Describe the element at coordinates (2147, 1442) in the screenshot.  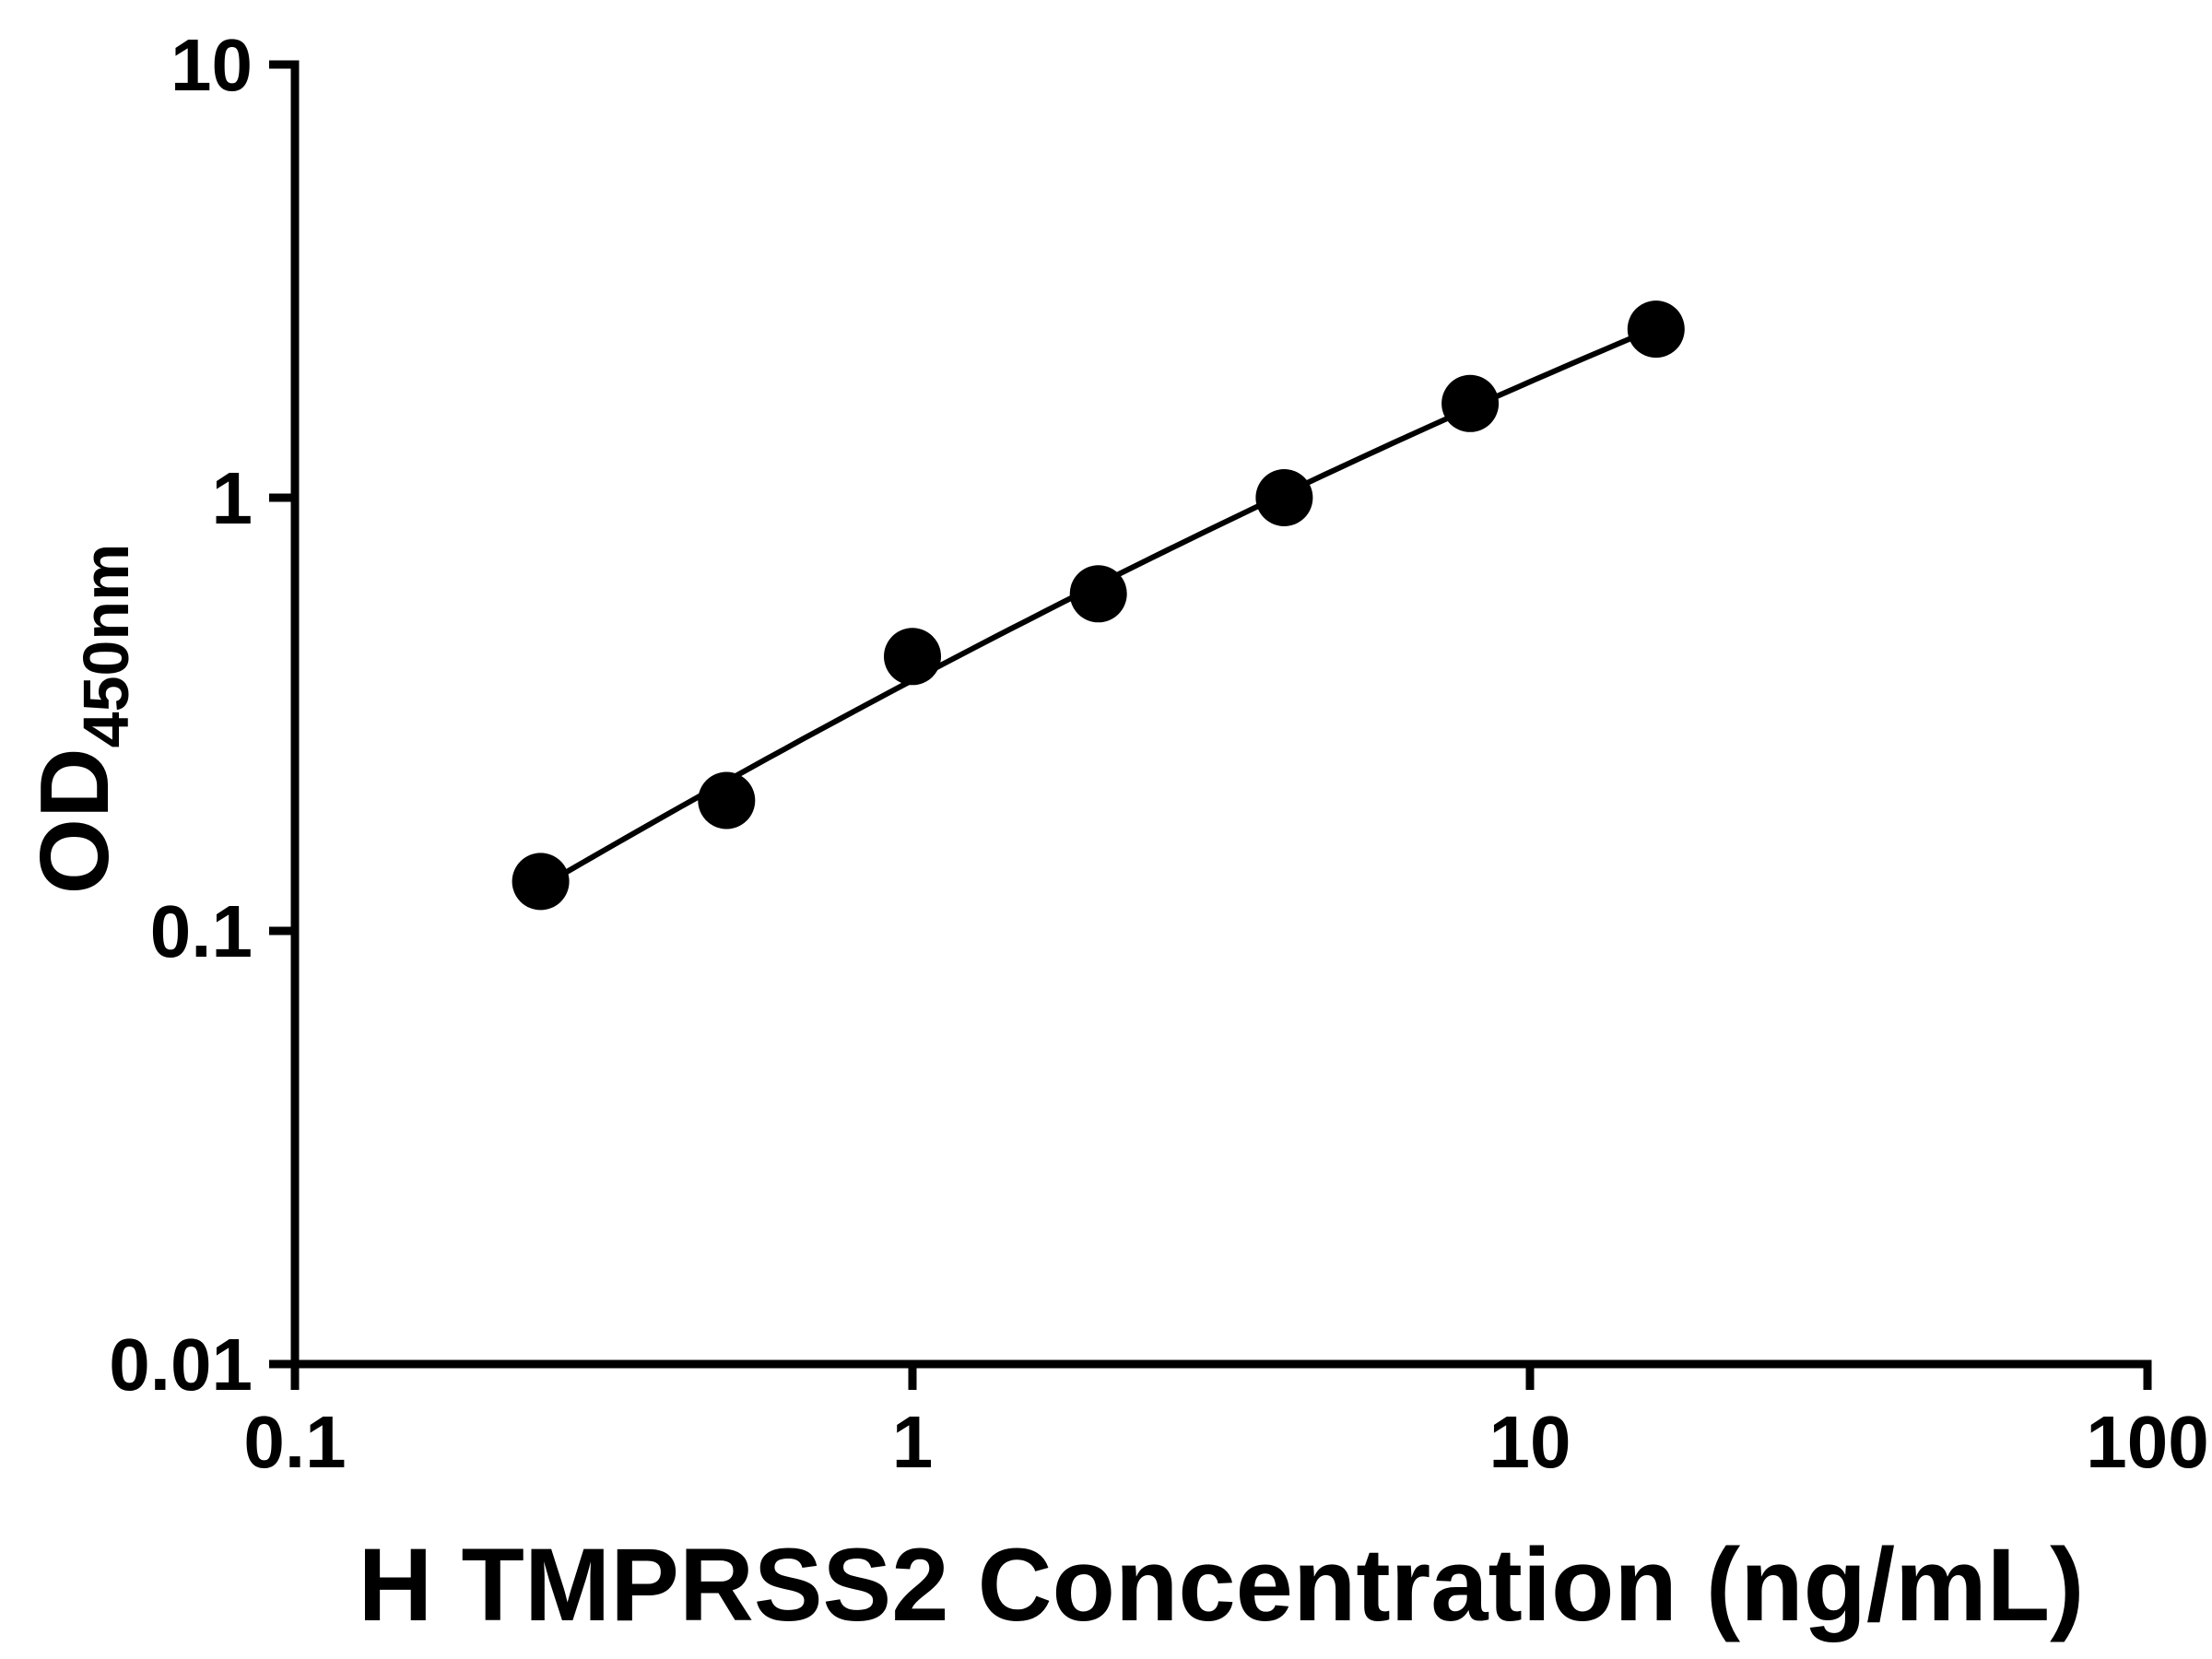
I see `x-axis-tick-label: 100` at that location.